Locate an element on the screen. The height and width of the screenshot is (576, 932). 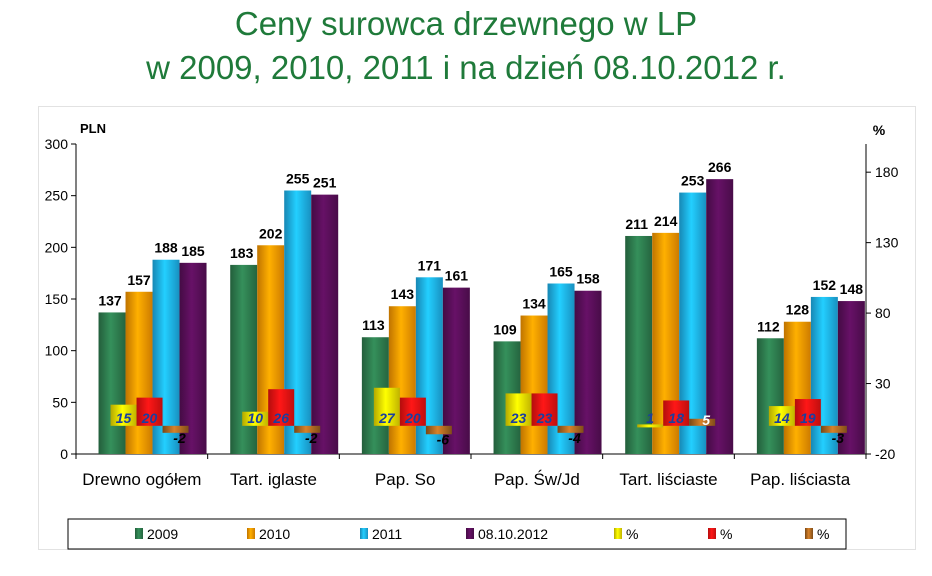
y-axis-label-right: % is located at coordinates (879, 130).